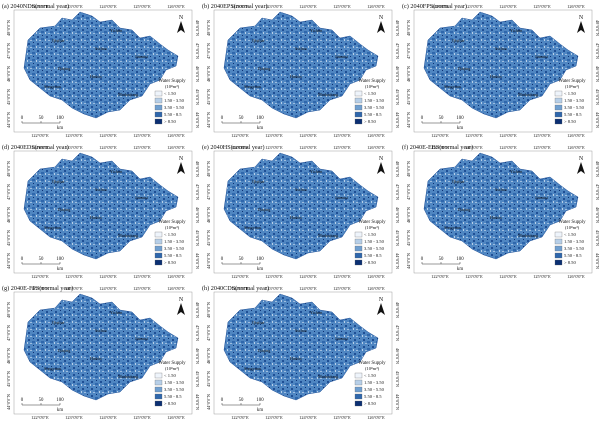 The height and width of the screenshot is (424, 600). Describe the element at coordinates (260, 259) in the screenshot. I see `scale-label: 100` at that location.